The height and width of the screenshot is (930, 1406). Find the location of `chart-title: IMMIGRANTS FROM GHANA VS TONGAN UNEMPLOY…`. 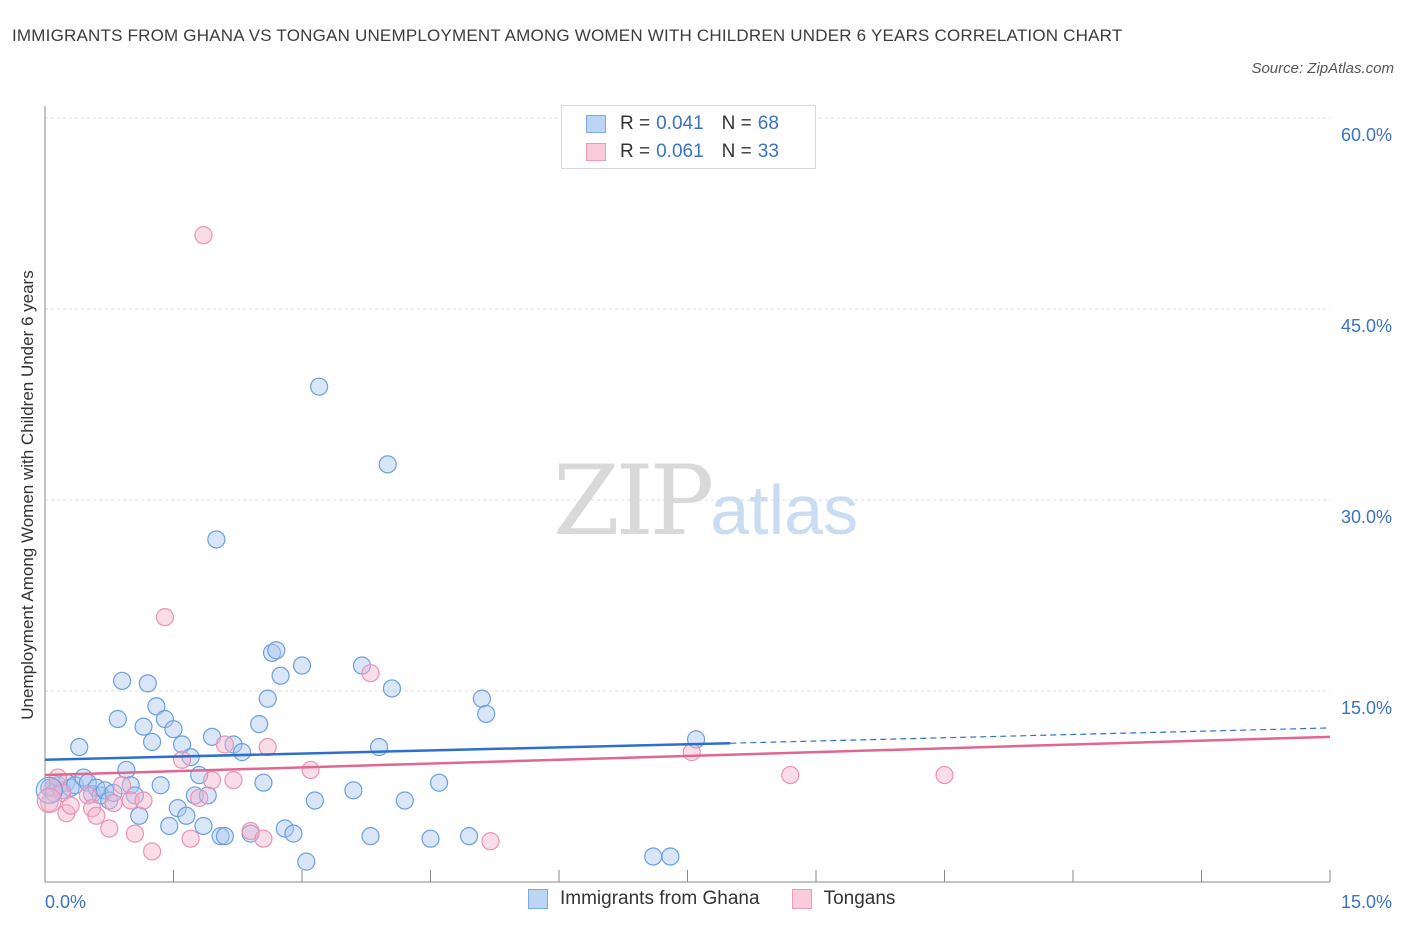

chart-title: IMMIGRANTS FROM GHANA VS TONGAN UNEMPLOY… is located at coordinates (567, 35).